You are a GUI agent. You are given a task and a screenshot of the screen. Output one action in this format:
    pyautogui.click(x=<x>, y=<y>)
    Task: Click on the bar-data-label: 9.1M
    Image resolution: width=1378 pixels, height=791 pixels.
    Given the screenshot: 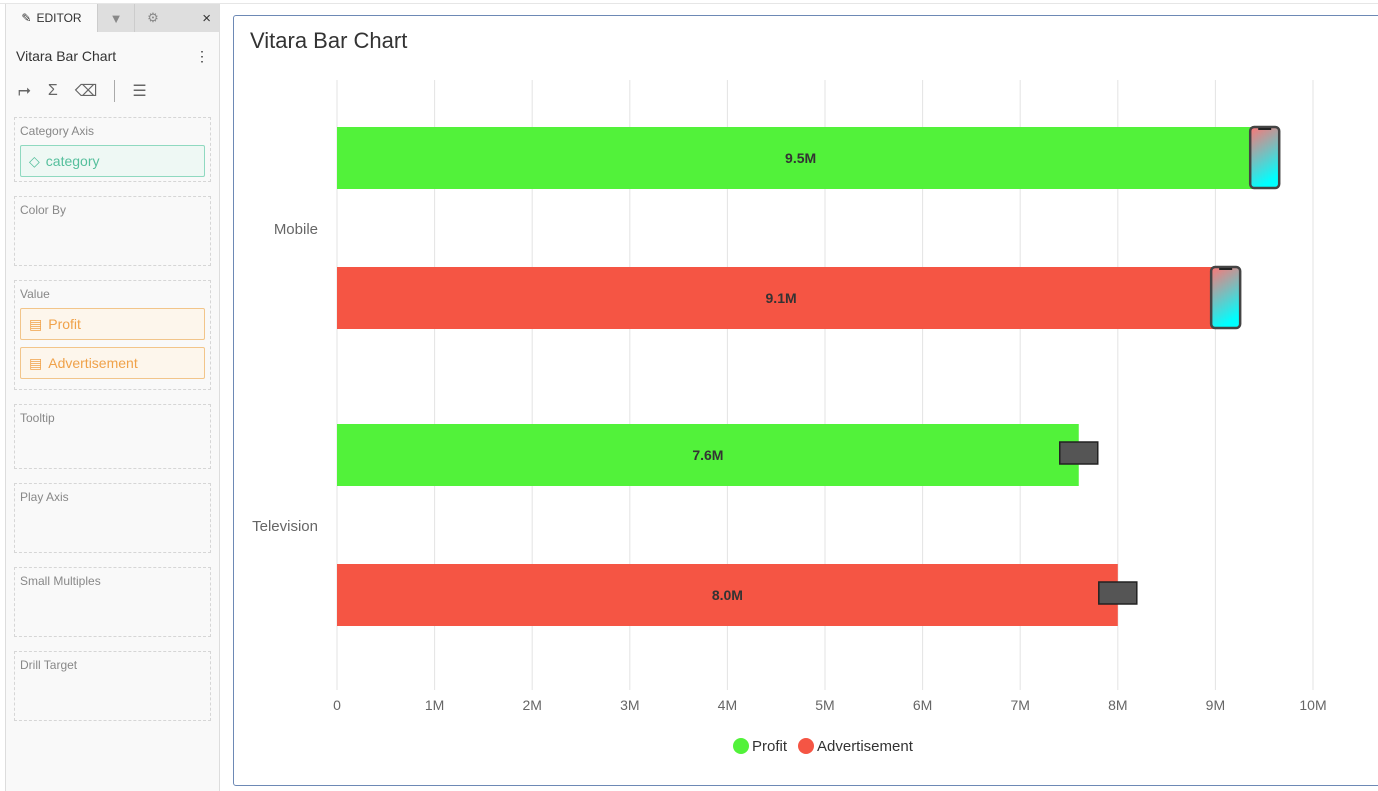 What is the action you would take?
    pyautogui.click(x=781, y=298)
    